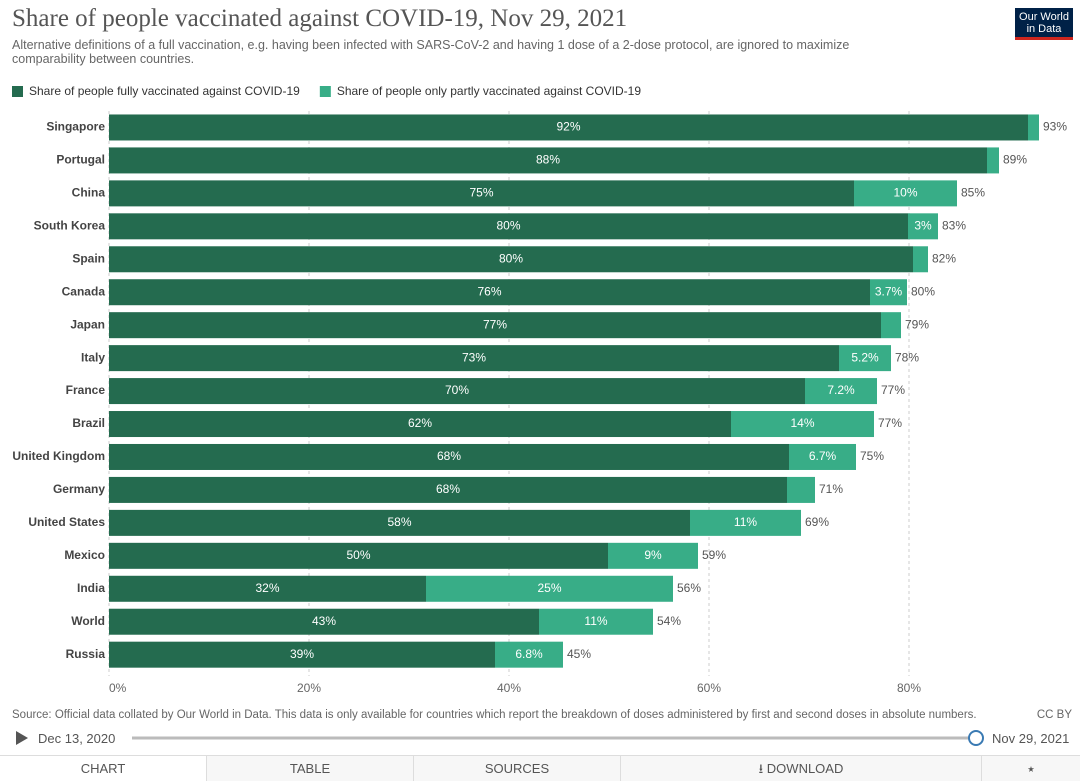  I want to click on data-label: 76%, so click(489, 291).